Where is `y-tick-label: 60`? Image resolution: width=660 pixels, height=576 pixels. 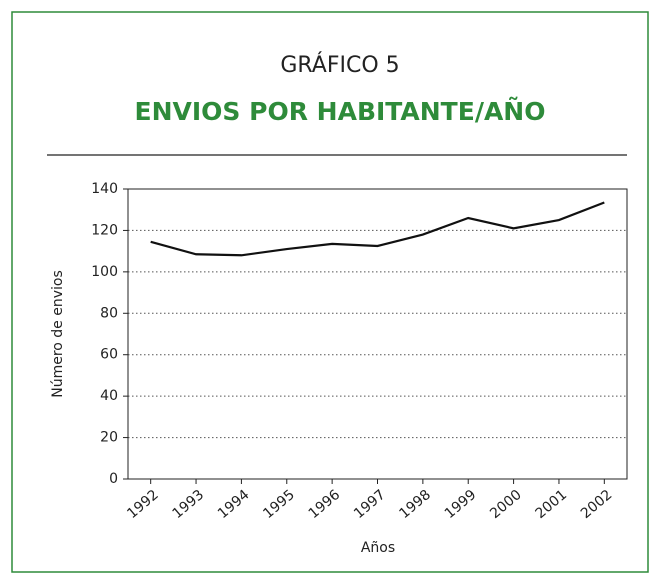 y-tick-label: 60 is located at coordinates (109, 355).